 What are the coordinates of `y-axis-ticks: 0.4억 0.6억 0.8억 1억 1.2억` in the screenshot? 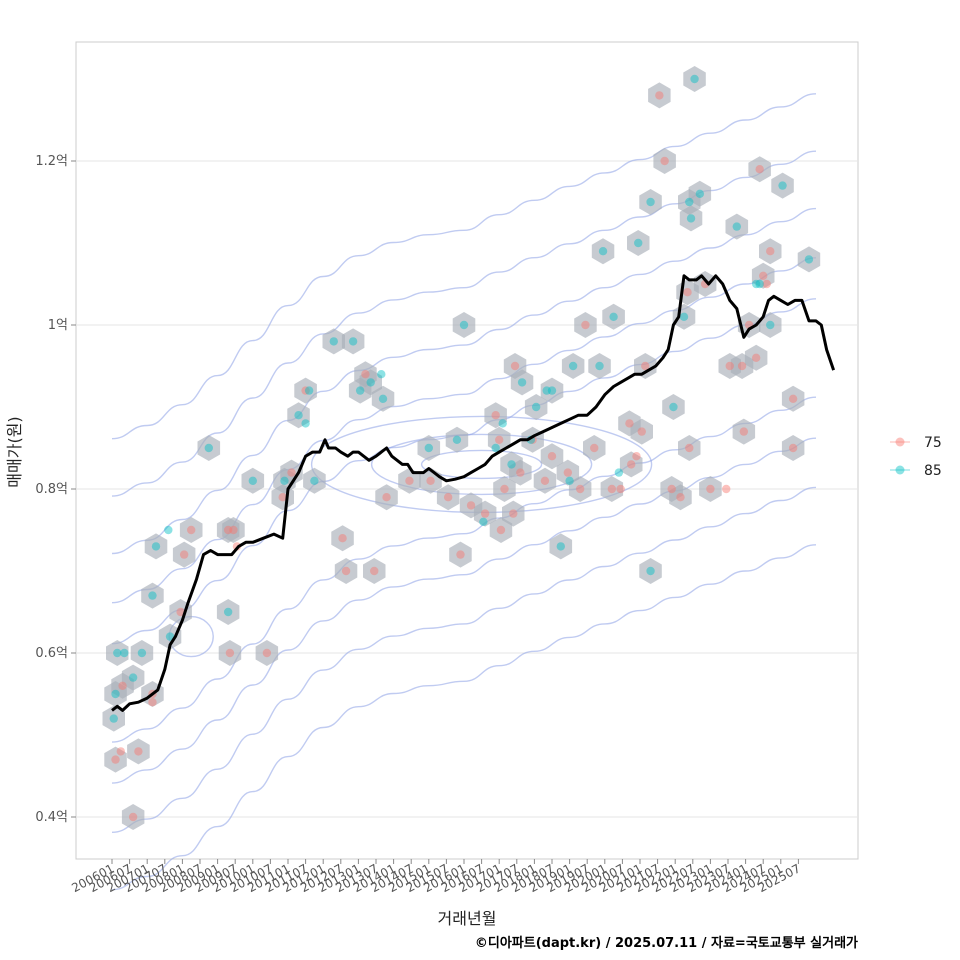 It's located at (55, 489).